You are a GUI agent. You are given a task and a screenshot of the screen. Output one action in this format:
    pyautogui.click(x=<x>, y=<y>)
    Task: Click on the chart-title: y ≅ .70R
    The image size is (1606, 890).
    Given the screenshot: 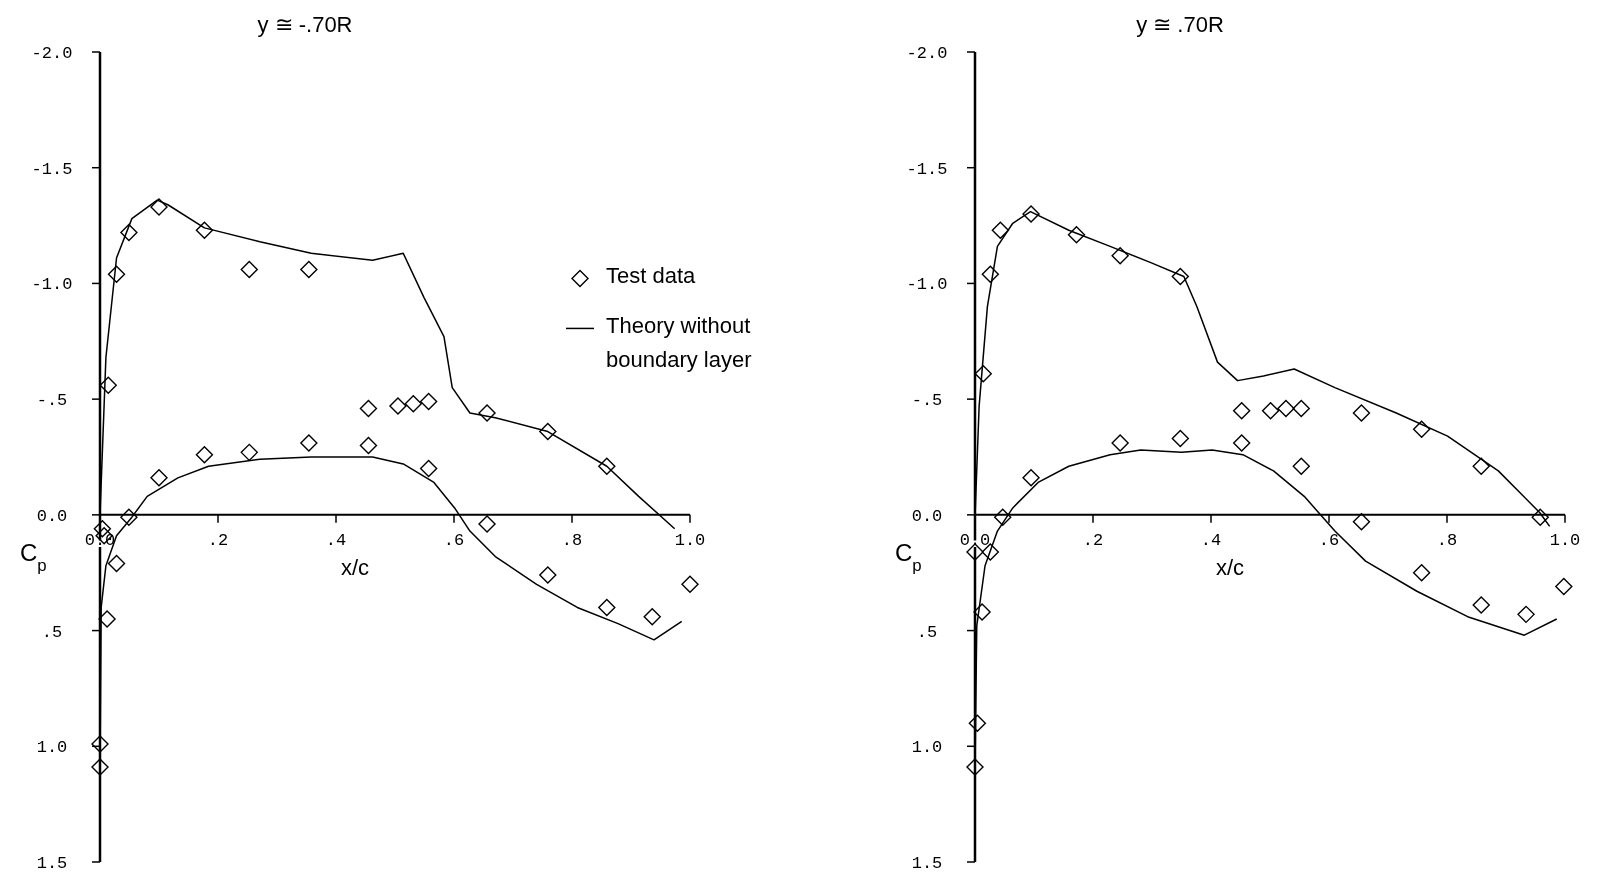 What is the action you would take?
    pyautogui.click(x=1180, y=24)
    